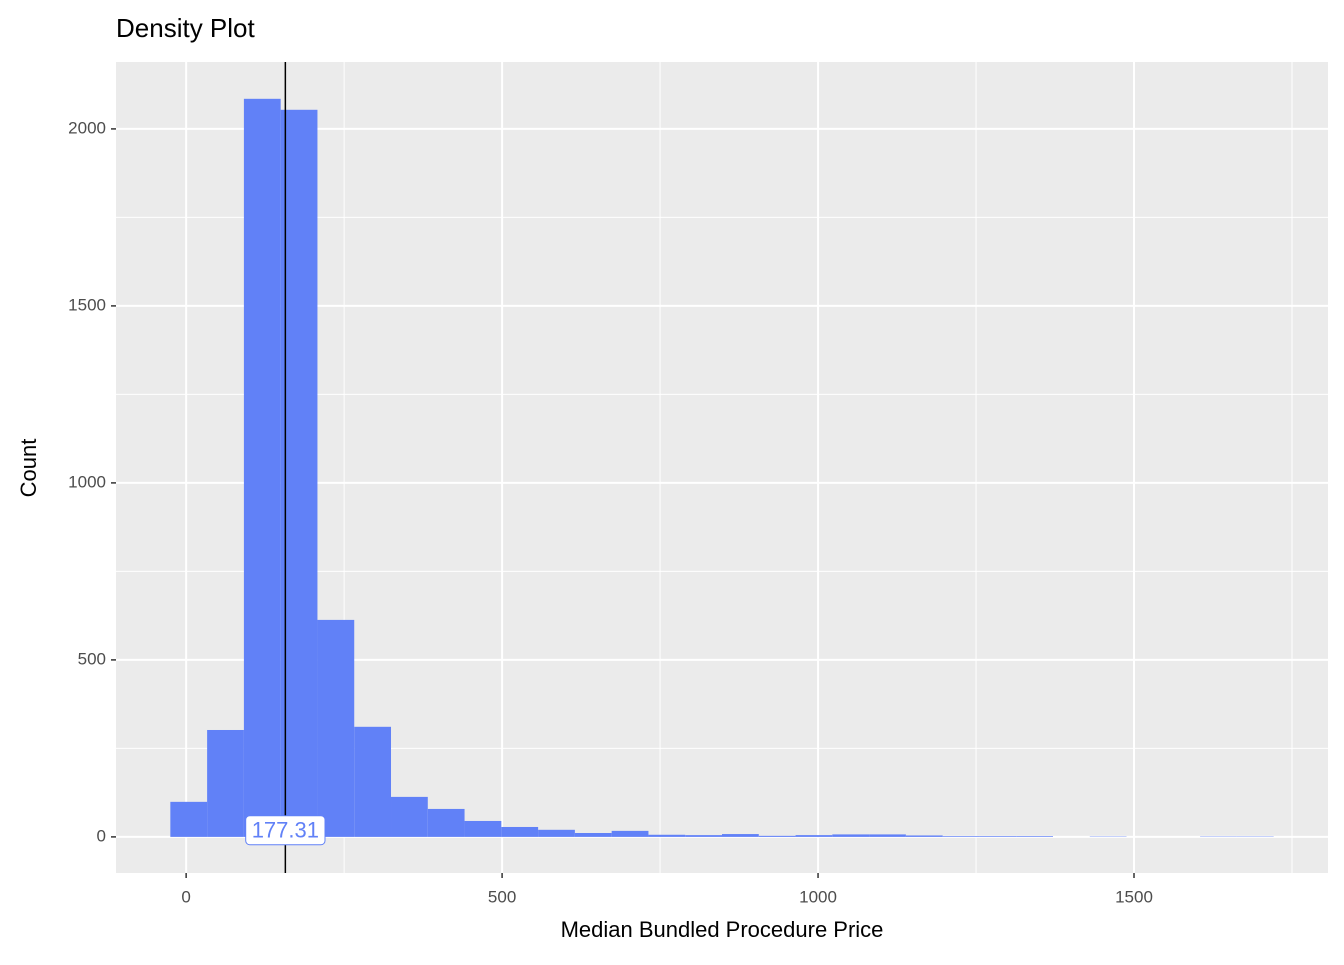  I want to click on annotation-label: 177.31, so click(285, 830).